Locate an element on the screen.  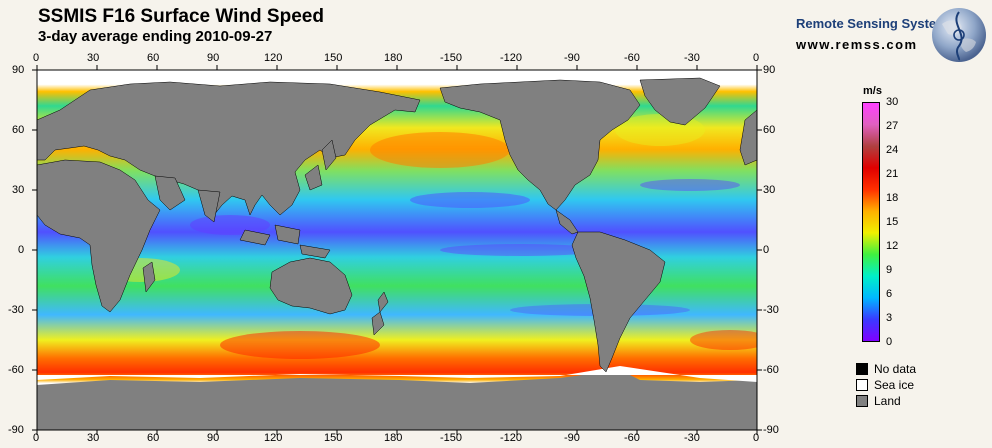
land-africa is located at coordinates (99, 236).